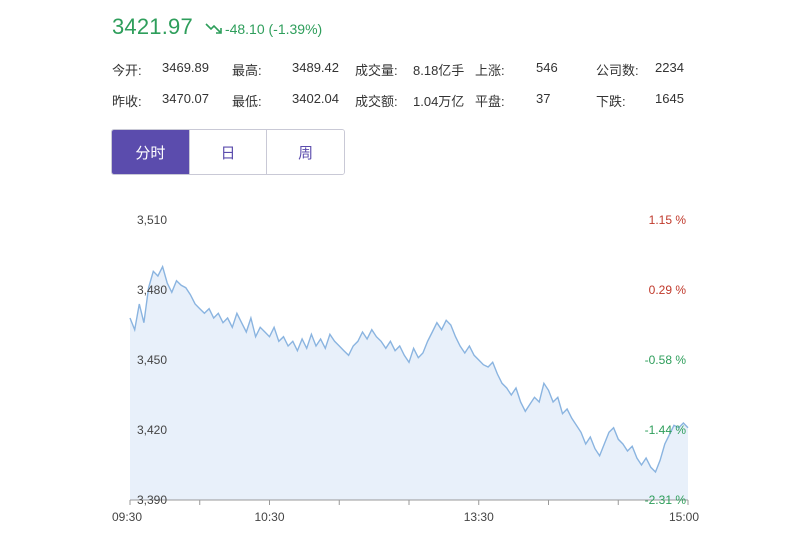  Describe the element at coordinates (127, 517) in the screenshot. I see `x-tick-label: 09:30` at that location.